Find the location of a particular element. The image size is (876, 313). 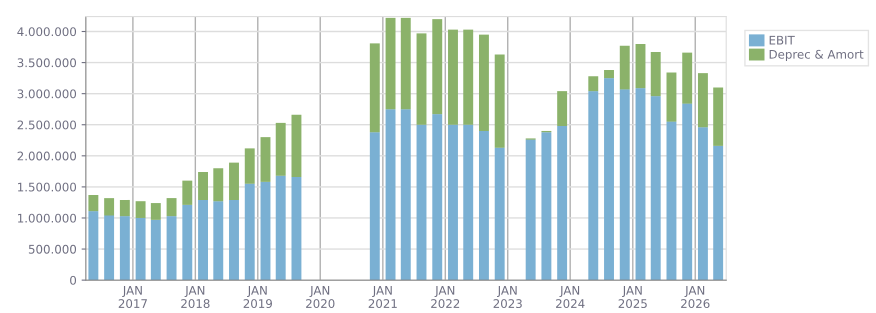

y-tick-label: 0 is located at coordinates (73, 280).